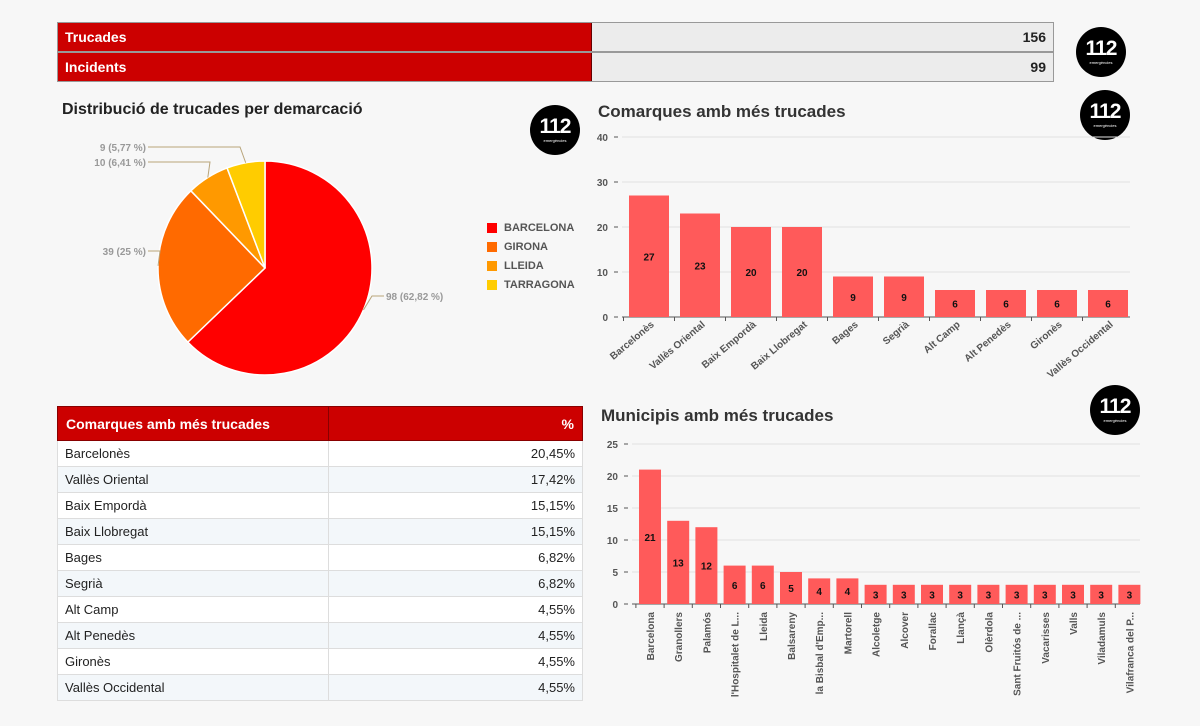  What do you see at coordinates (845, 333) in the screenshot?
I see `x-tick-label: Bages` at bounding box center [845, 333].